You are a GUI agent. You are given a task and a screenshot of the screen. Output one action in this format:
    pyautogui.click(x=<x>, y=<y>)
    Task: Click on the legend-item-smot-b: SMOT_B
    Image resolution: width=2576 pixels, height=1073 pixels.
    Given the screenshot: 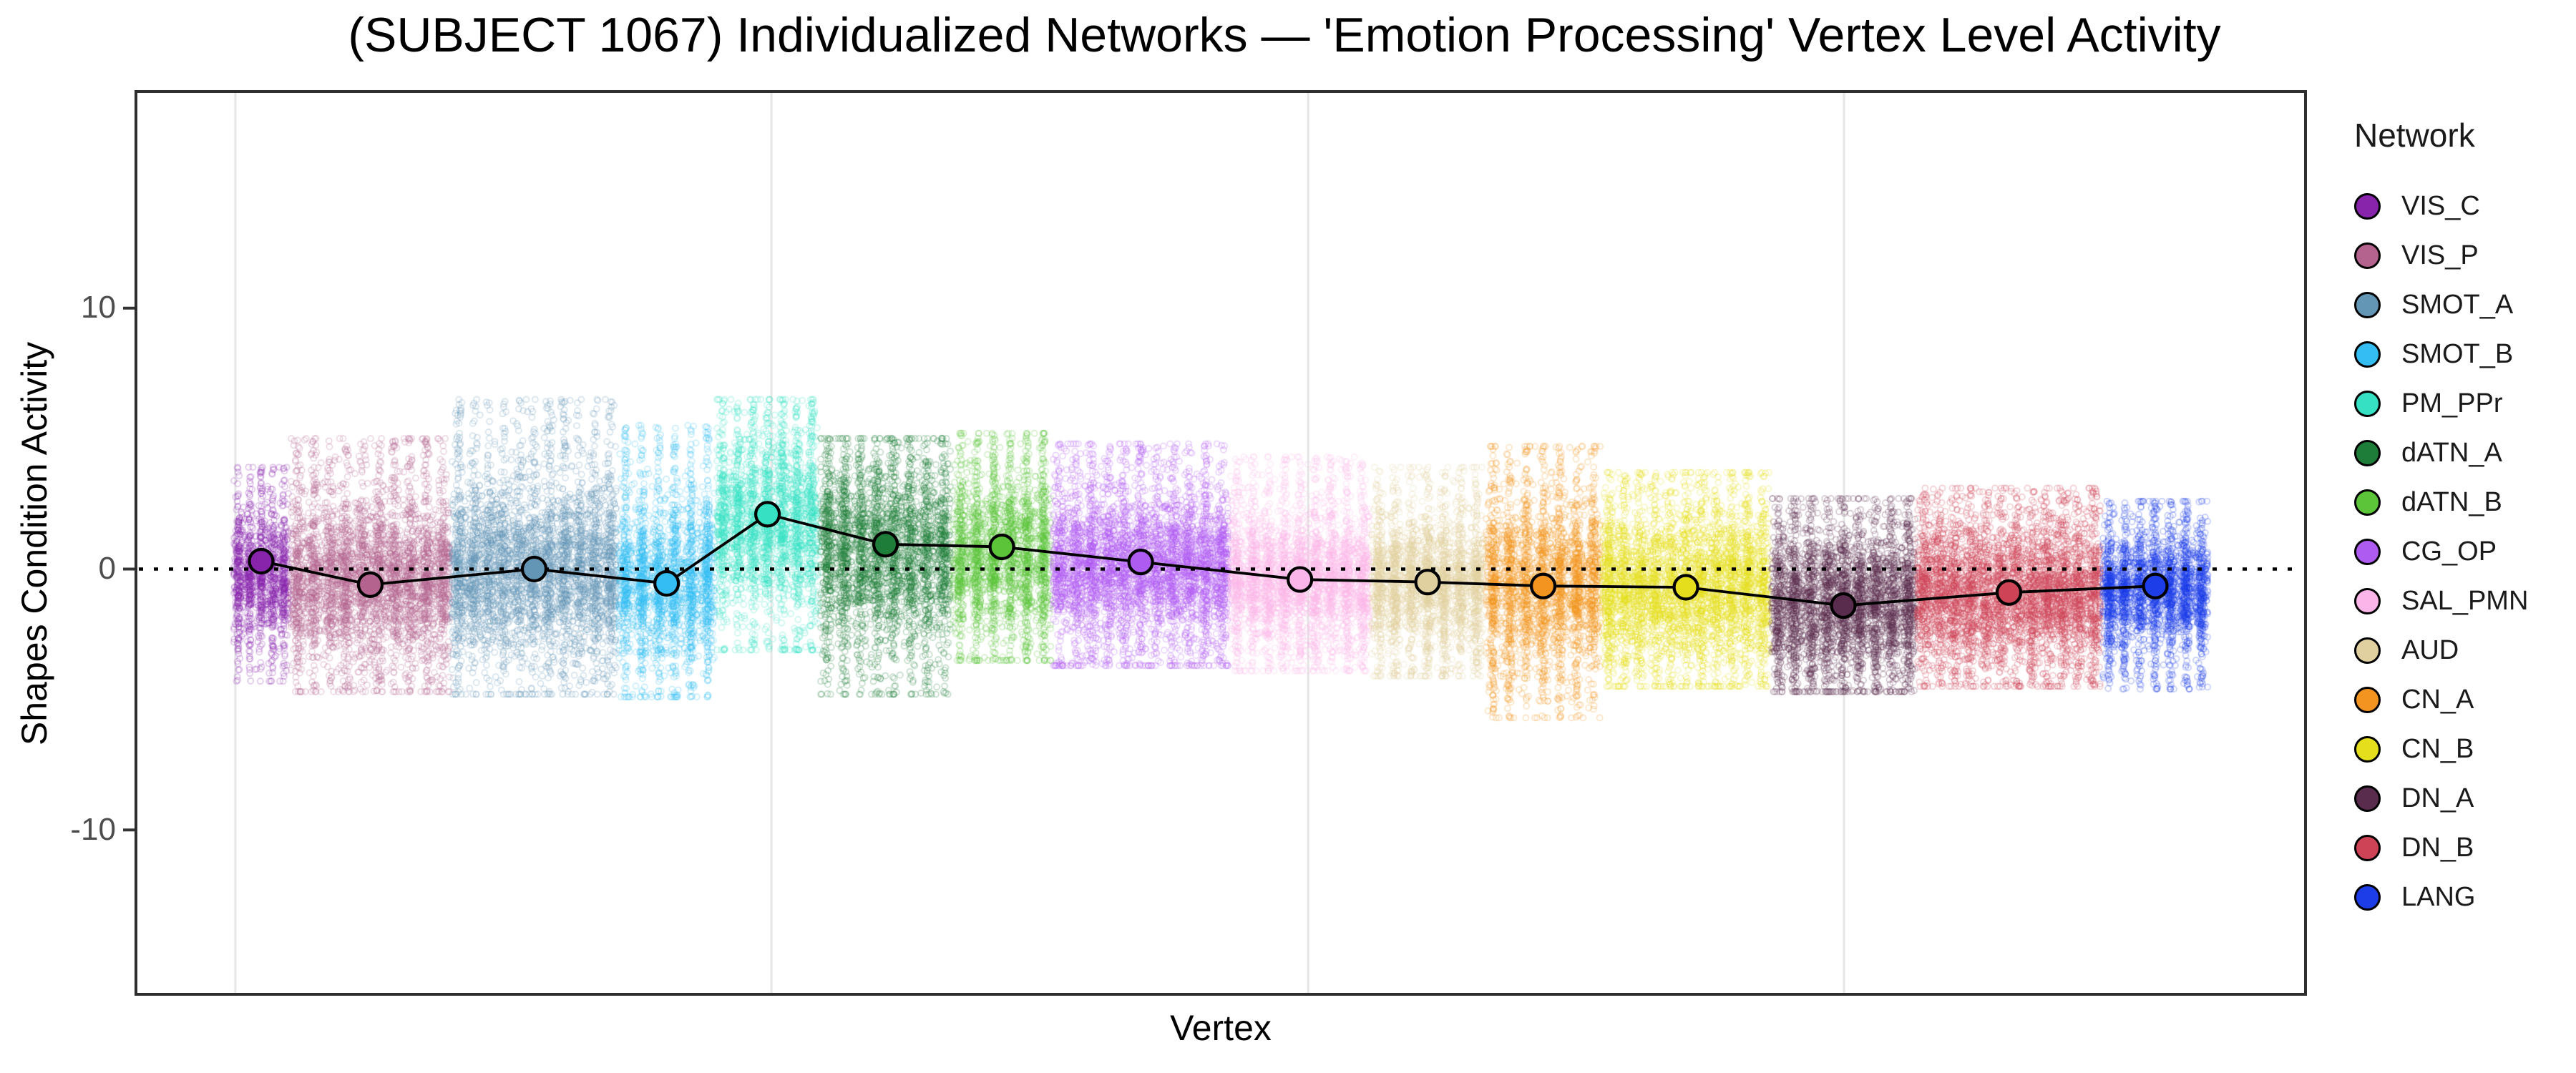 What is the action you would take?
    pyautogui.click(x=2441, y=354)
    